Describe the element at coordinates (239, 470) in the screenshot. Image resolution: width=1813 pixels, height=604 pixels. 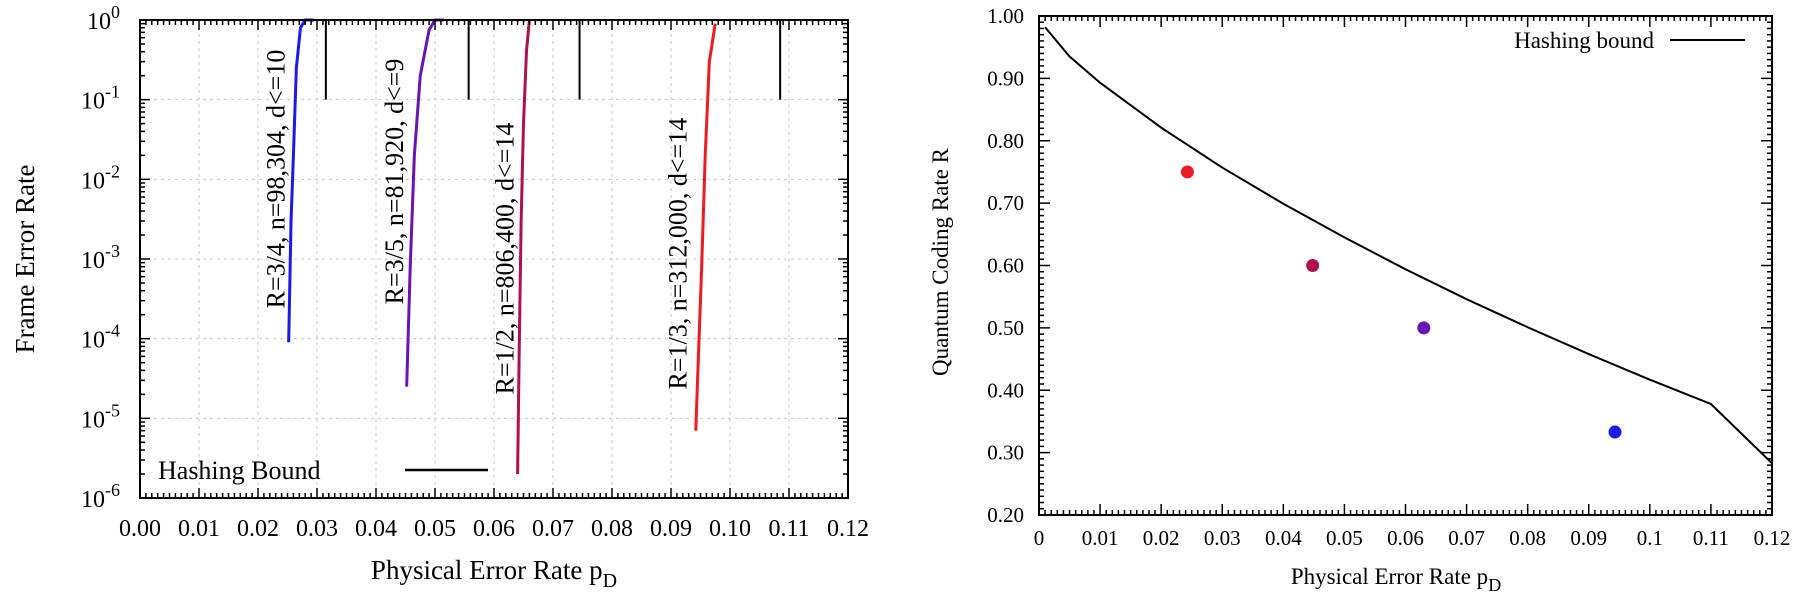
I see `left-legend-label: Hashing Bound` at that location.